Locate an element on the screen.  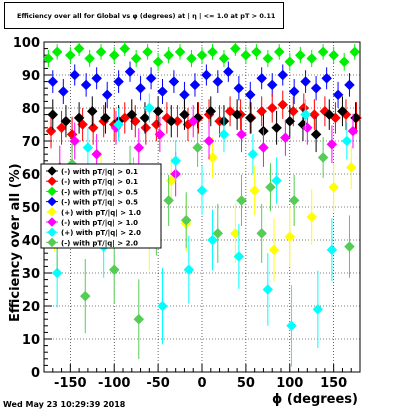
x-axis-label: ϕ (degrees) is located at coordinates (315, 399).